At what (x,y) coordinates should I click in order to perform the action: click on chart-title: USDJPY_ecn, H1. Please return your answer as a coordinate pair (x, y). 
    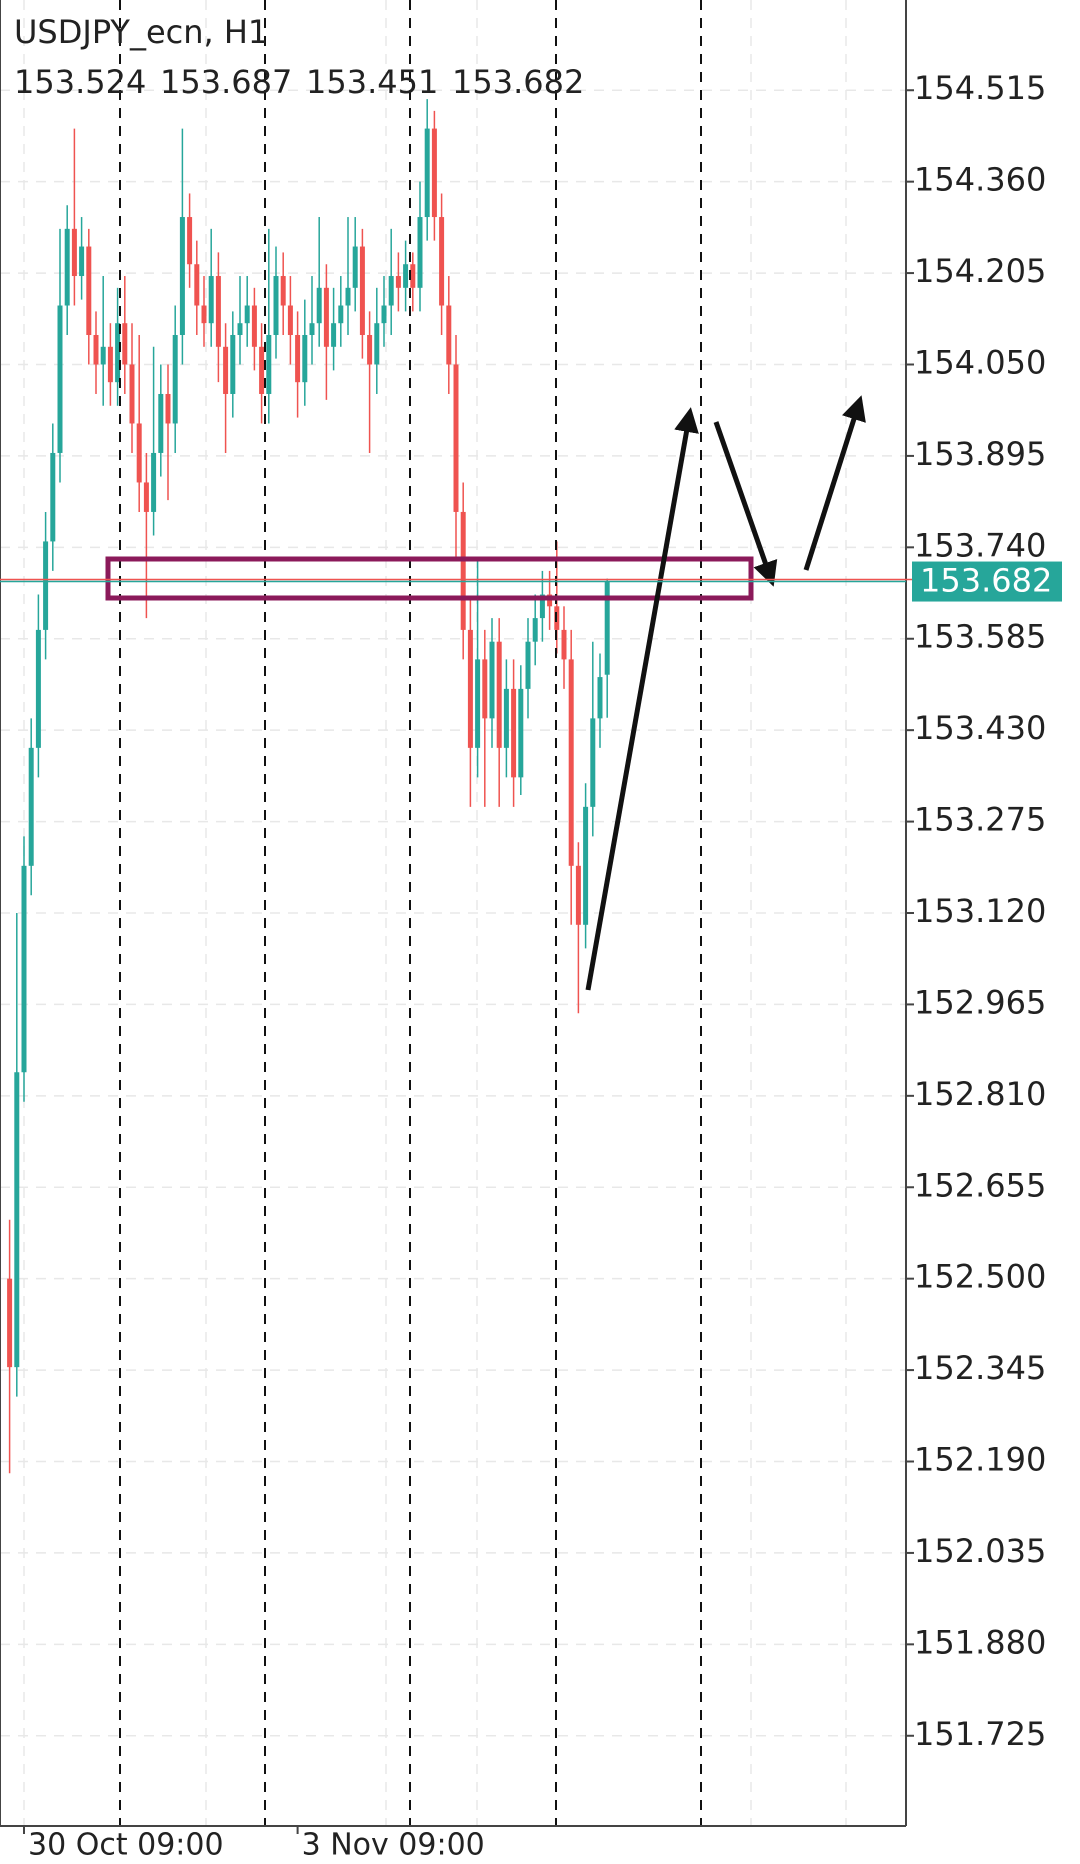
    Looking at the image, I should click on (141, 32).